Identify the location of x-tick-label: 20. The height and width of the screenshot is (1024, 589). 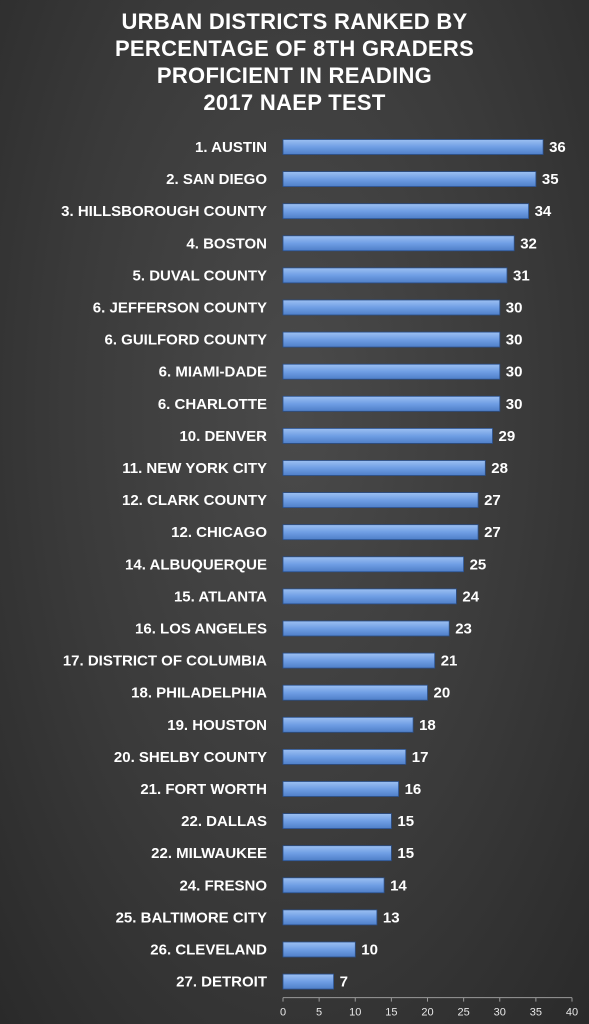
(427, 1013).